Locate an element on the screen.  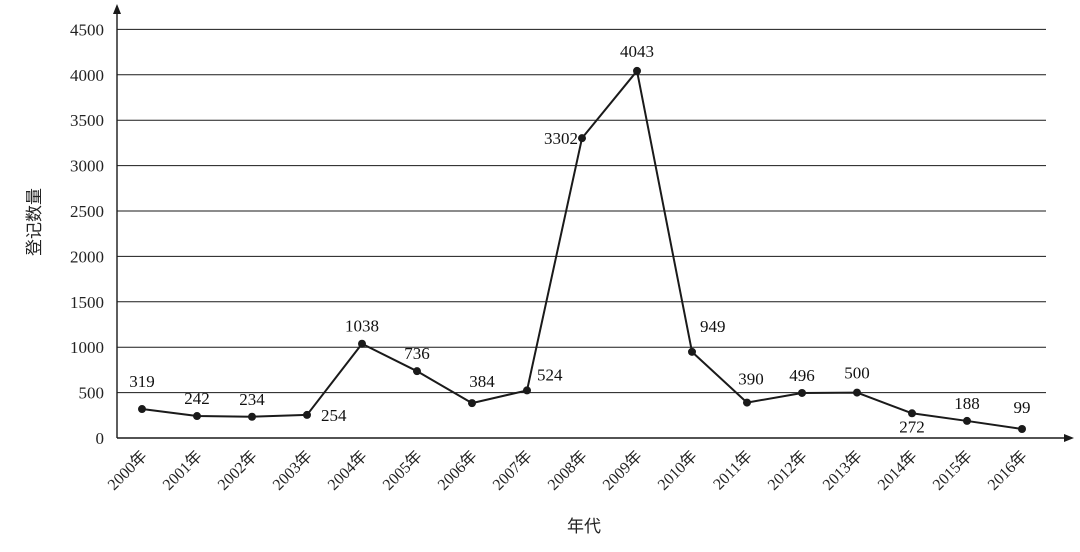
x-tick-label: 2013年 is located at coordinates (842, 470).